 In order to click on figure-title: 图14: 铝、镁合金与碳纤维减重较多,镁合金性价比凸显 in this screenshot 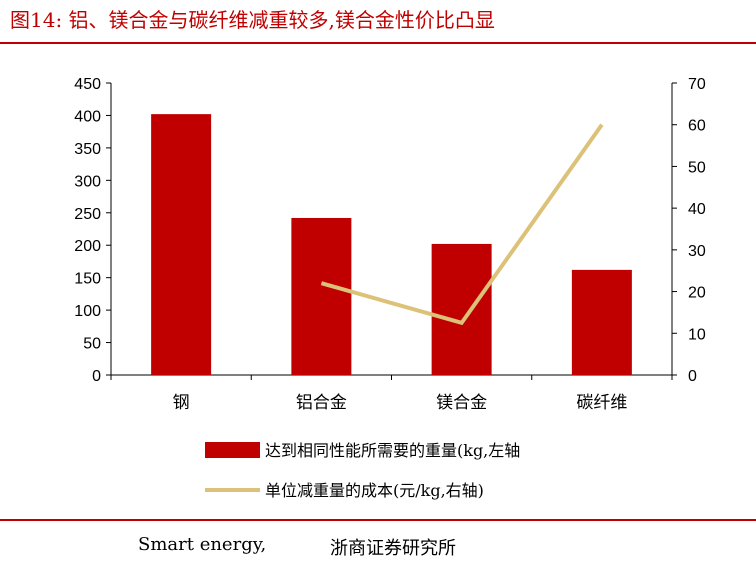, I will do `click(252, 20)`.